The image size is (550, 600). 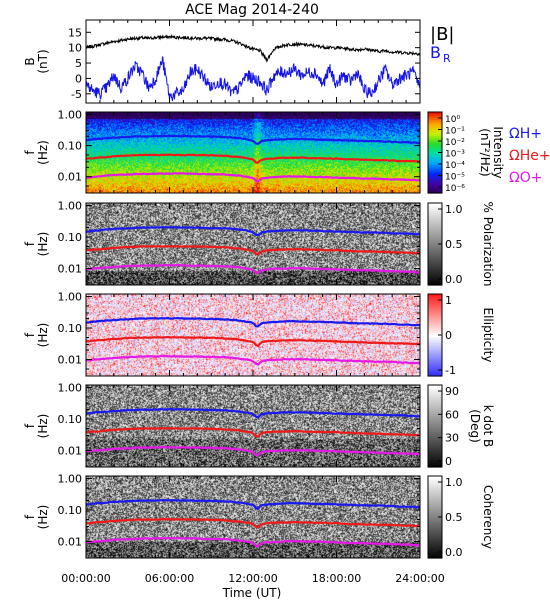 I want to click on y-axis-label-units: (nT), so click(x=43, y=61).